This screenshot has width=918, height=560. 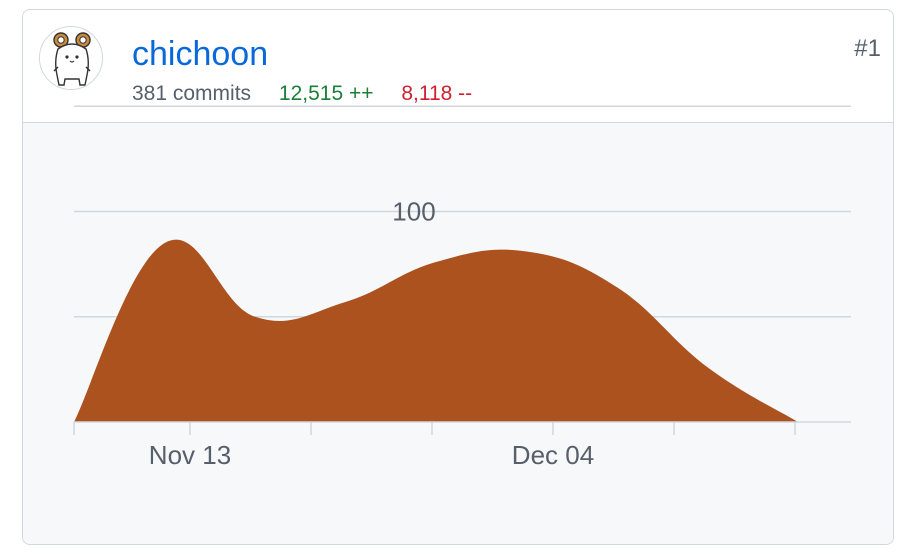 What do you see at coordinates (437, 93) in the screenshot?
I see `deletions-count: 8,118 --` at bounding box center [437, 93].